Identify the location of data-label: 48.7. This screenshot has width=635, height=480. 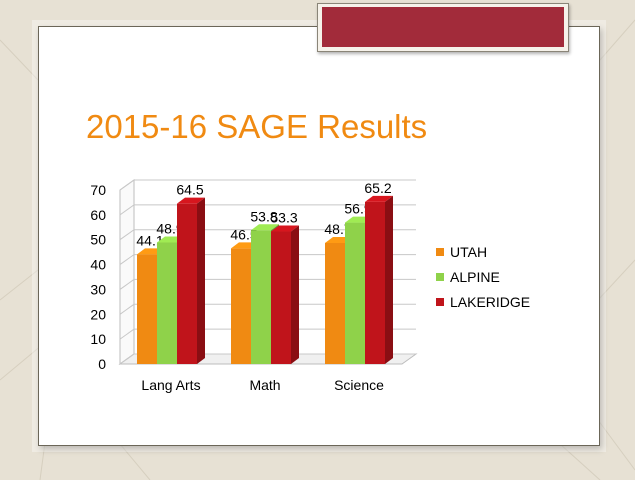
(337, 229).